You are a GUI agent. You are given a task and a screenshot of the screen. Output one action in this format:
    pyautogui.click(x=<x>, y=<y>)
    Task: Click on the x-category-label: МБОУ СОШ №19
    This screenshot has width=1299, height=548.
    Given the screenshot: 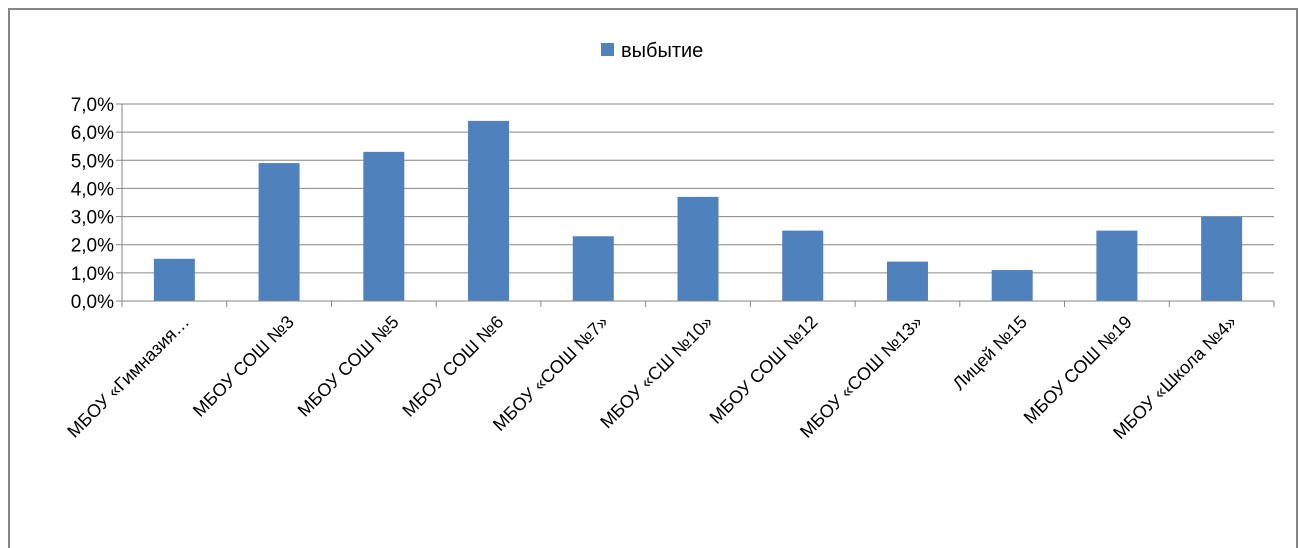 What is the action you would take?
    pyautogui.click(x=1078, y=370)
    